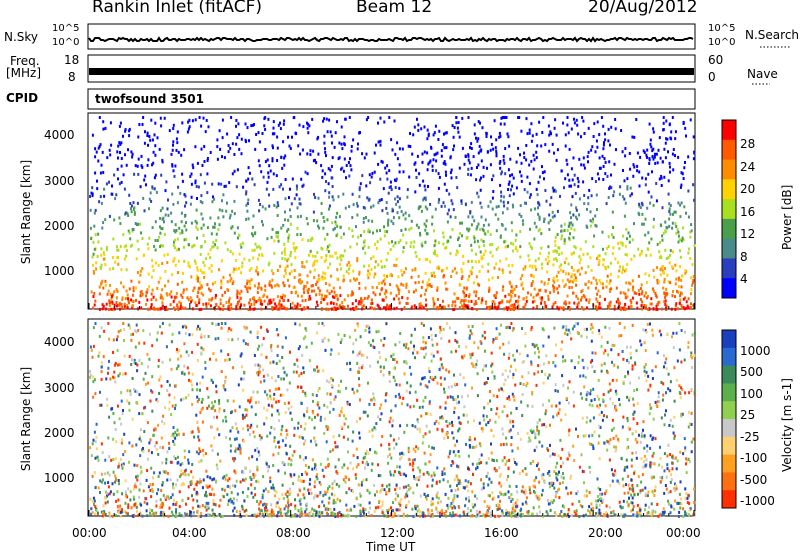 The width and height of the screenshot is (800, 554). I want to click on power-cb-16: 16, so click(748, 212).